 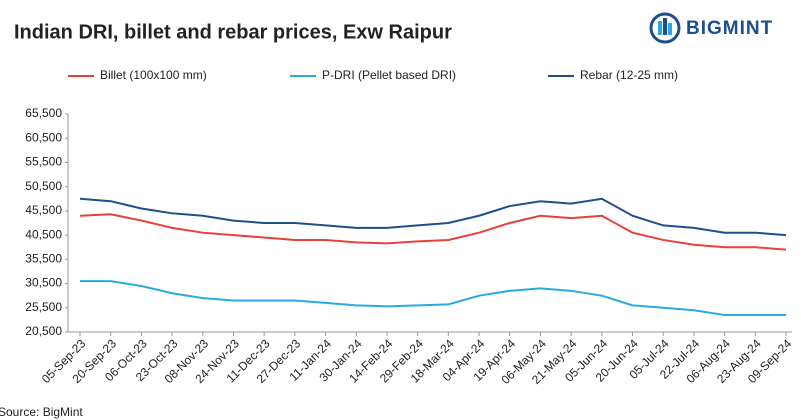 What do you see at coordinates (43, 283) in the screenshot?
I see `y-tick-label: 30,500` at bounding box center [43, 283].